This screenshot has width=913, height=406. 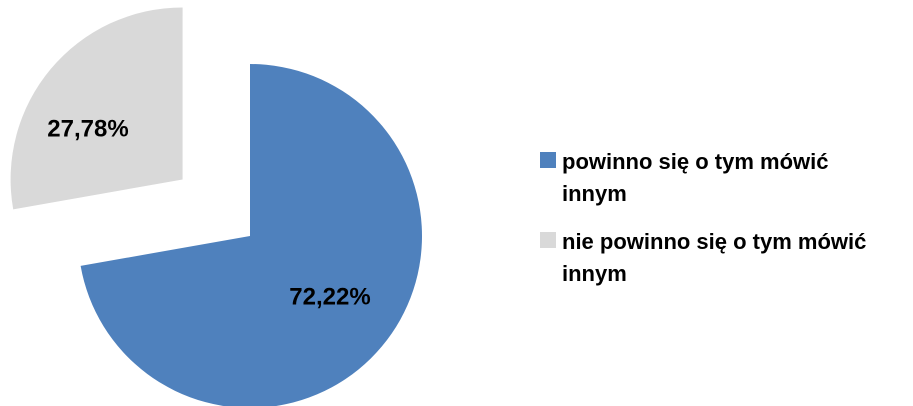 What do you see at coordinates (329, 296) in the screenshot?
I see `data-label: 72,22%` at bounding box center [329, 296].